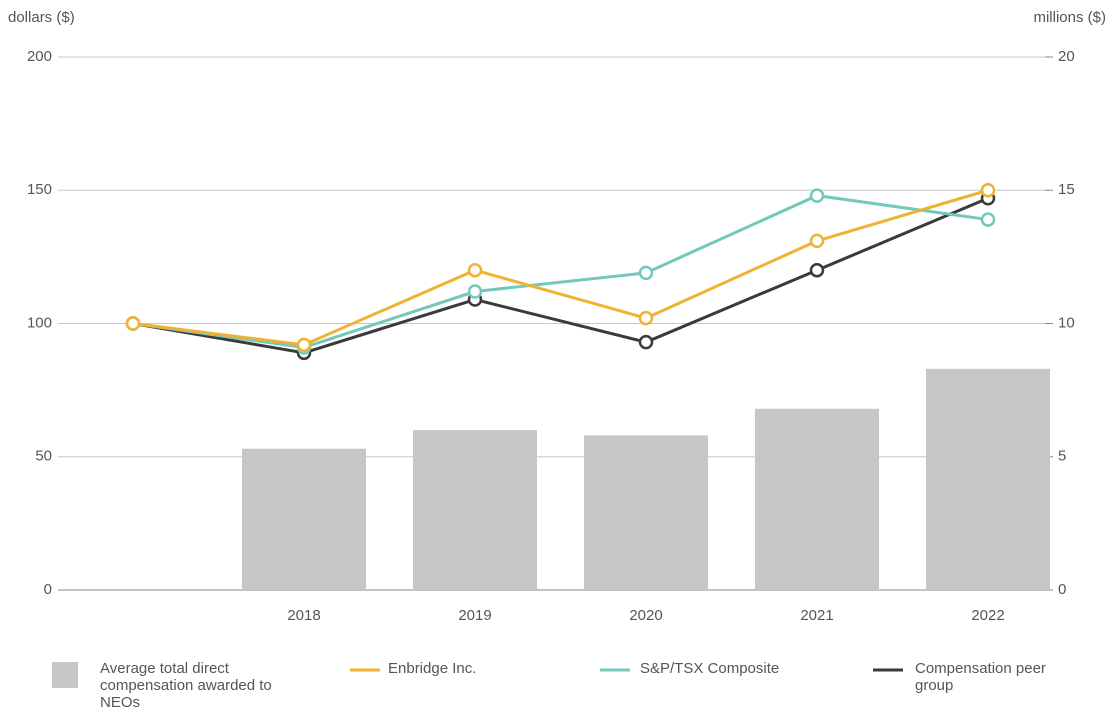 The height and width of the screenshot is (722, 1112). What do you see at coordinates (432, 668) in the screenshot?
I see `legend-label: Enbridge Inc.` at bounding box center [432, 668].